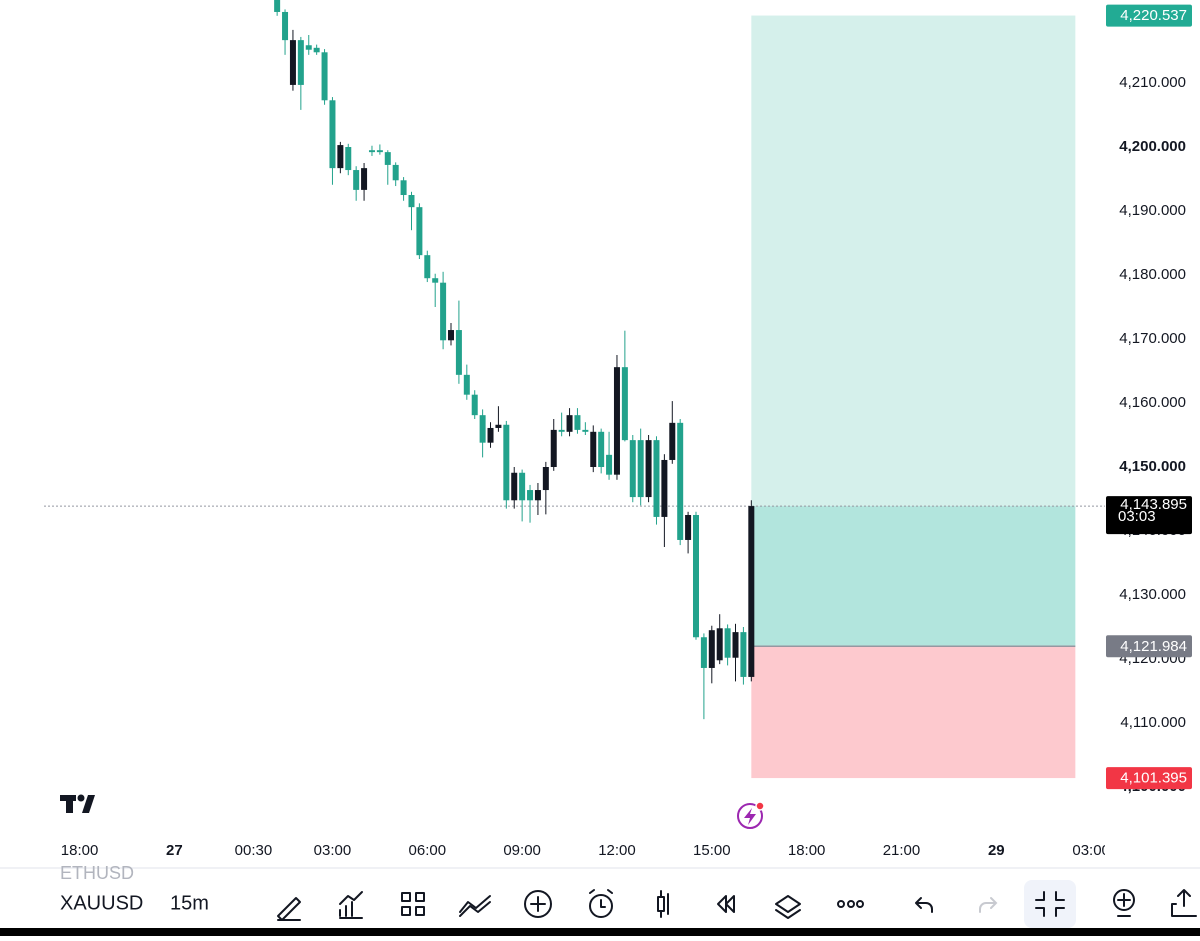  I want to click on target-price-label: 4,220.537, so click(1153, 15).